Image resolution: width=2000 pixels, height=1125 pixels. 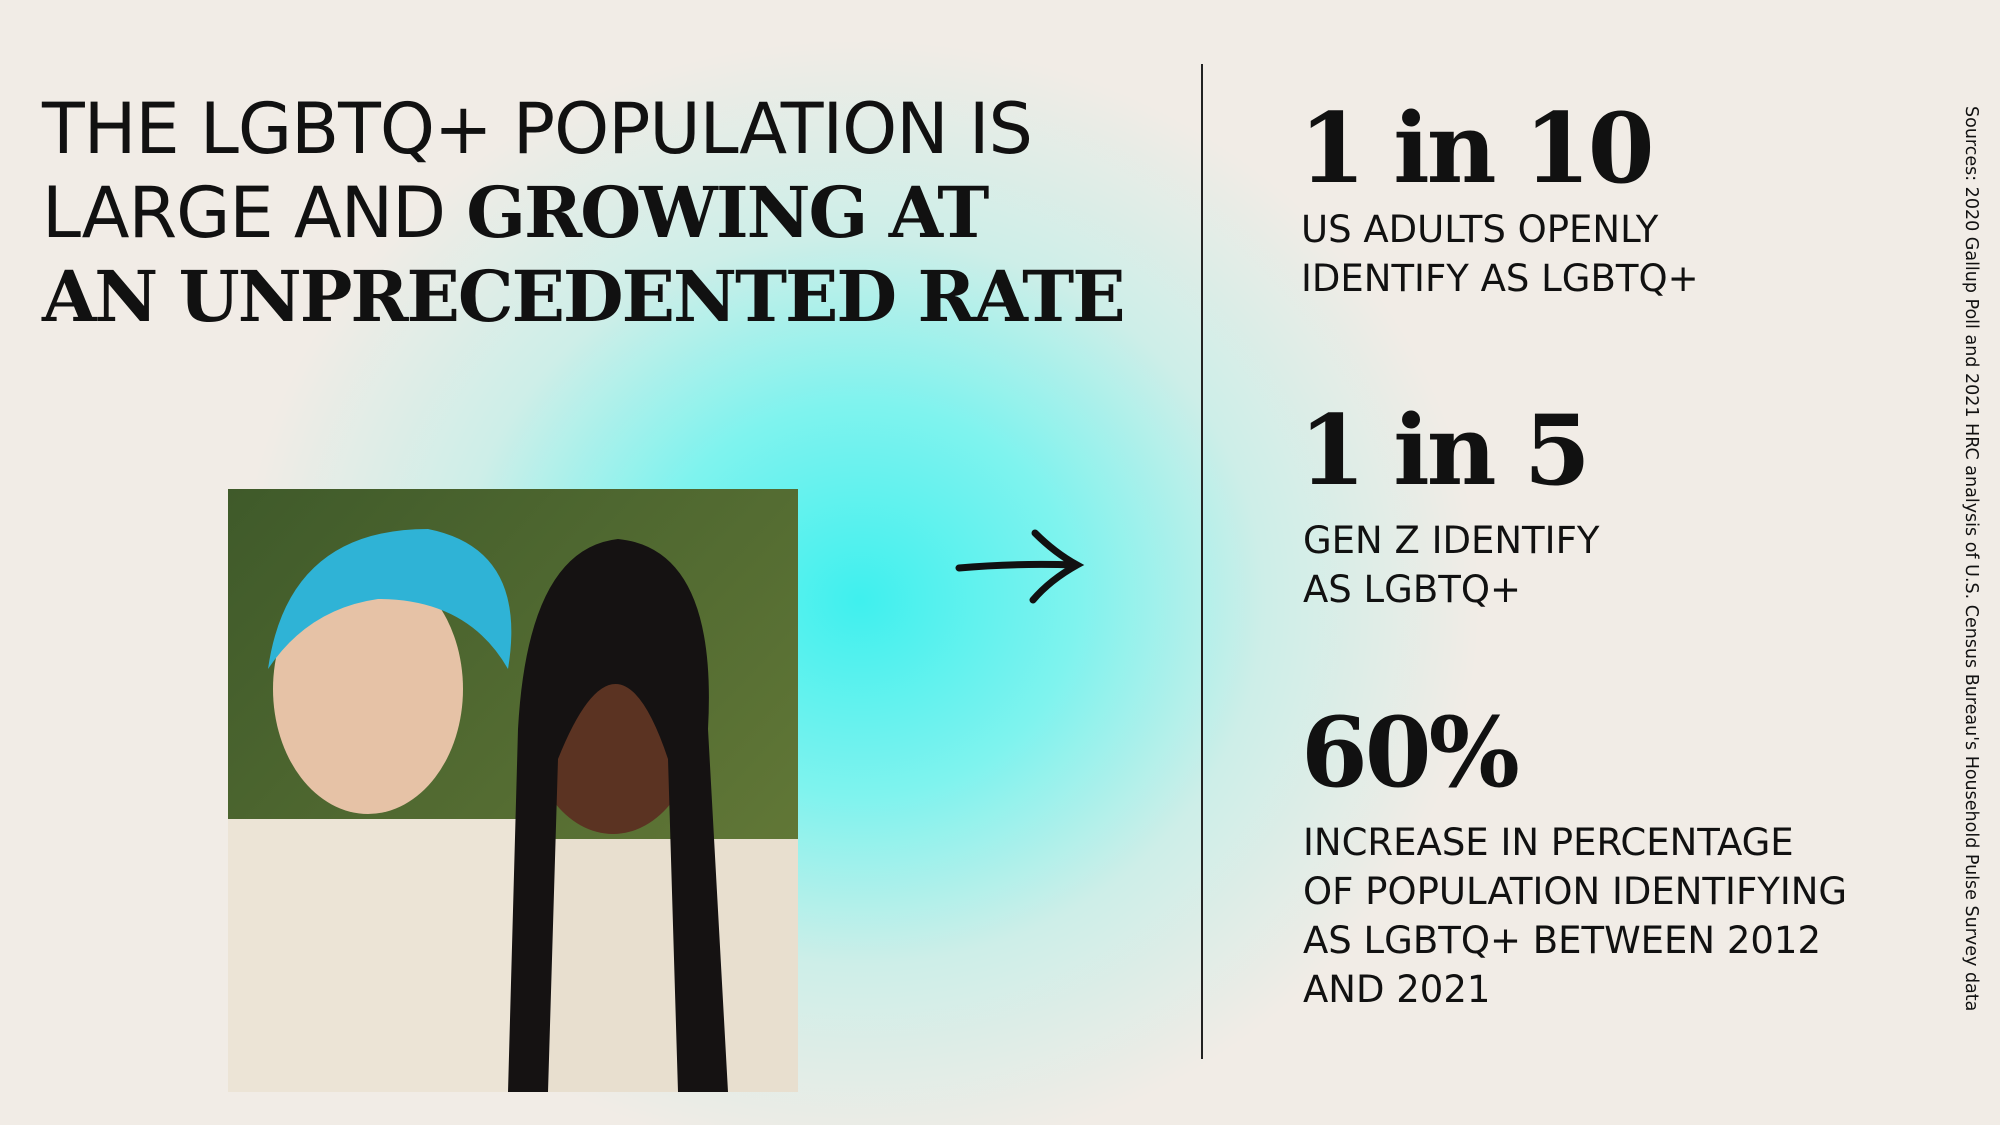 What do you see at coordinates (1548, 842) in the screenshot?
I see `stat-line: INCREASE IN PERCENTAGE` at bounding box center [1548, 842].